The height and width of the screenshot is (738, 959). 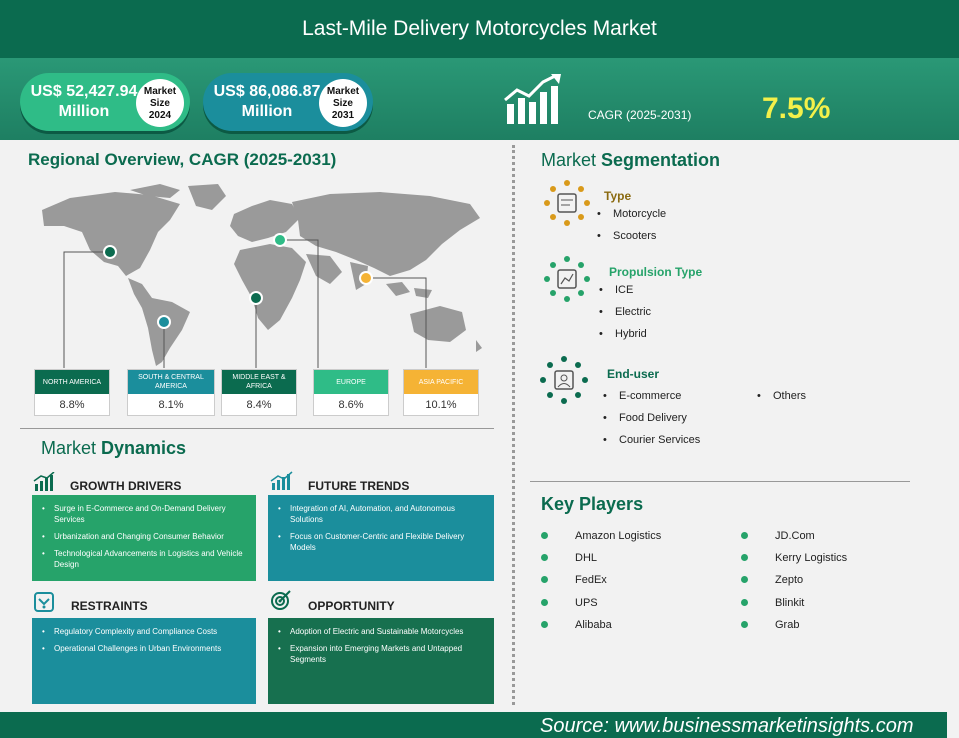 I want to click on key-player: FedEx, so click(x=591, y=580).